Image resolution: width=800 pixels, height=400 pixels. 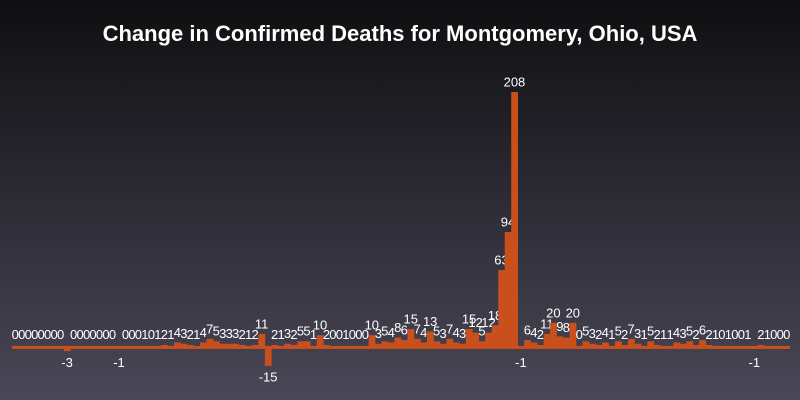 I want to click on value-label: 10, so click(x=320, y=325).